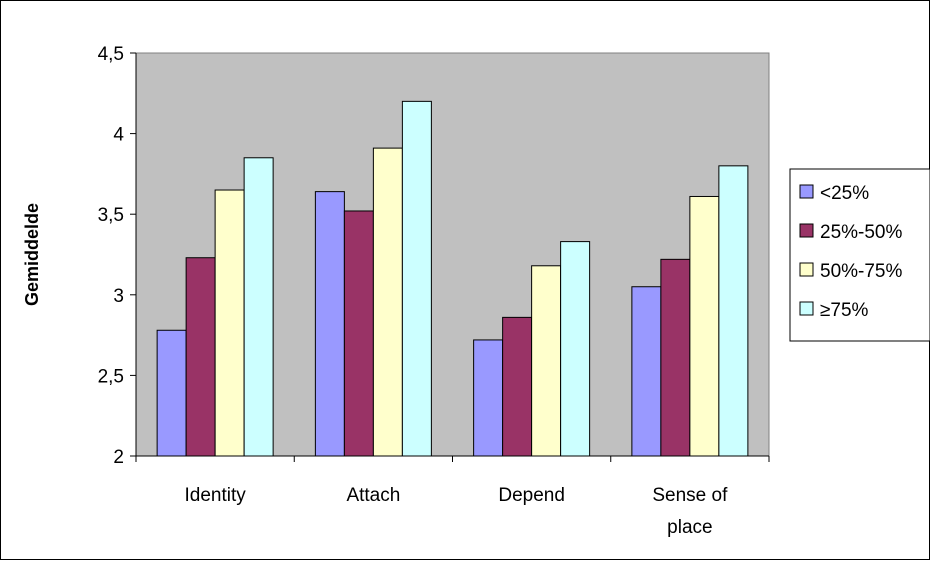  Describe the element at coordinates (32, 254) in the screenshot. I see `y-axis-title: Gemiddelde` at that location.